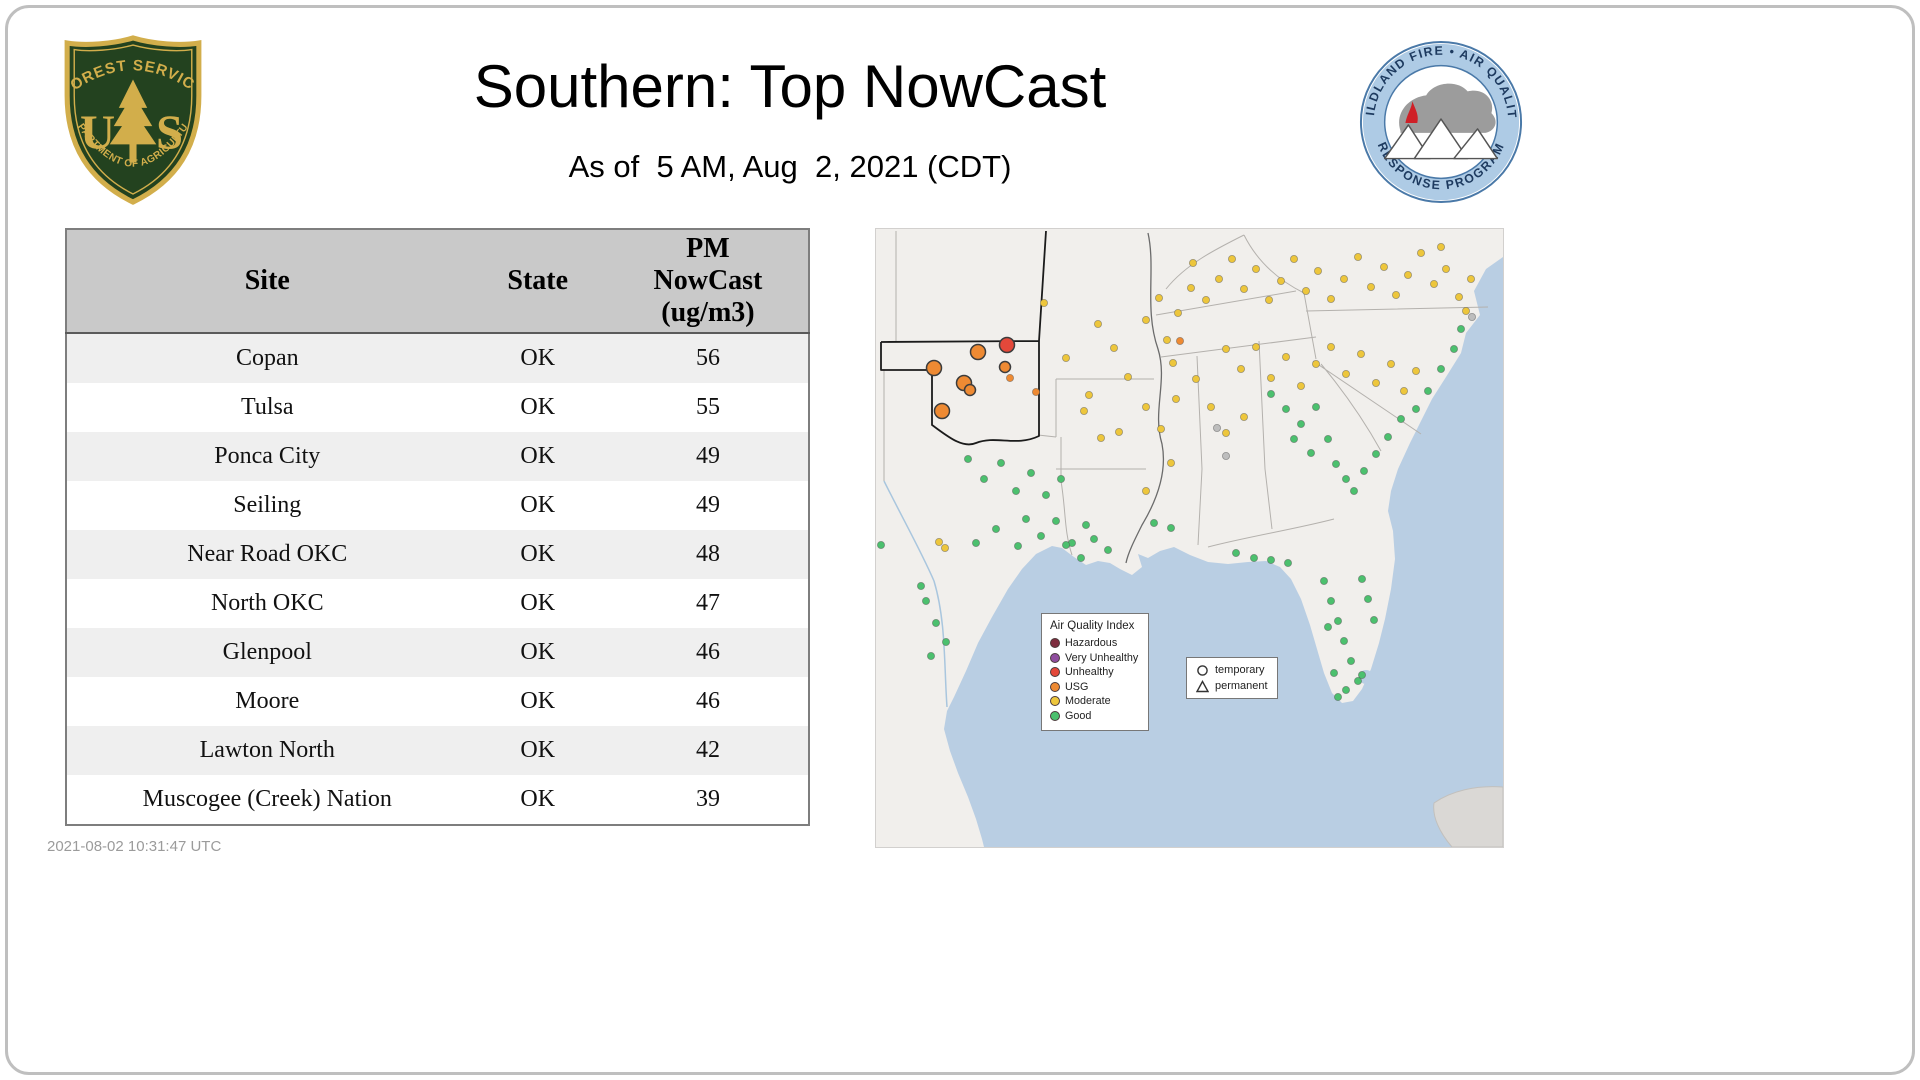 This screenshot has width=1920, height=1080. I want to click on aqi-legend-label: Hazardous, so click(1091, 643).